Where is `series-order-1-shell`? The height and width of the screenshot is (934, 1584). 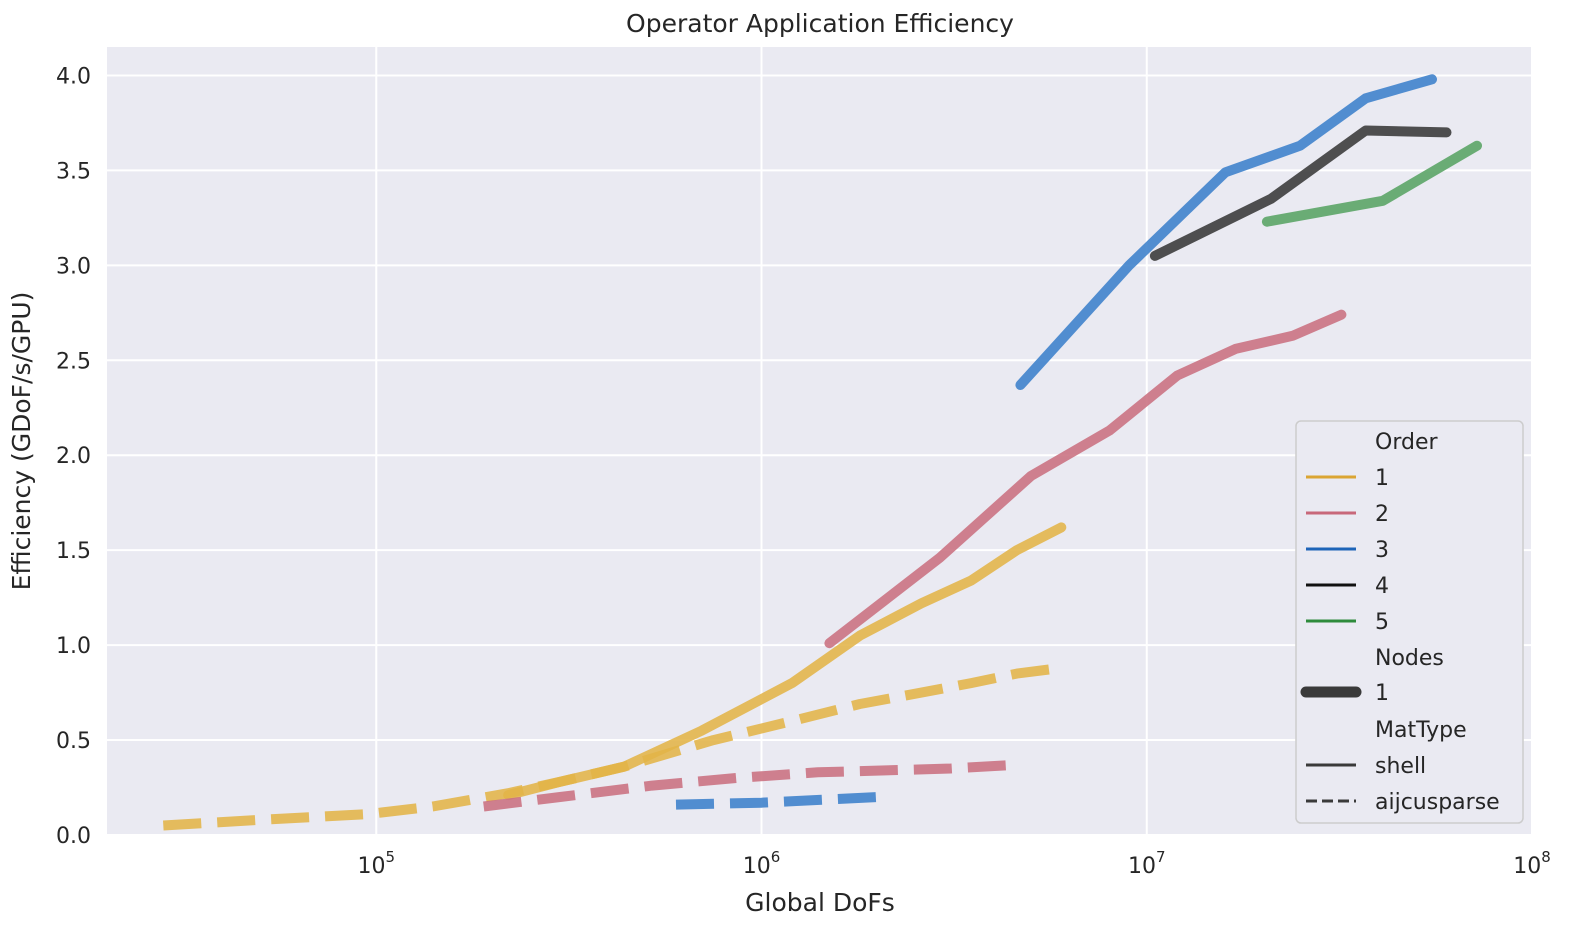 series-order-1-shell is located at coordinates (785, 661).